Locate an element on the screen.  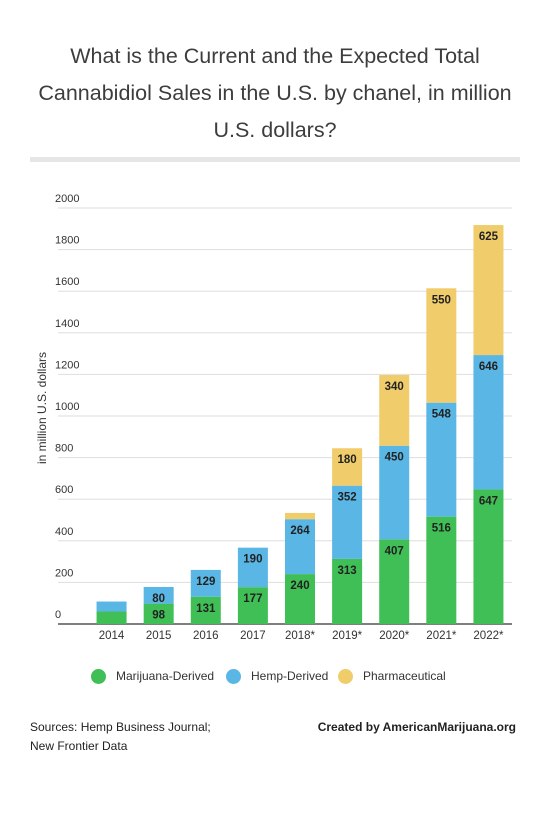
data-label: 550 is located at coordinates (441, 300).